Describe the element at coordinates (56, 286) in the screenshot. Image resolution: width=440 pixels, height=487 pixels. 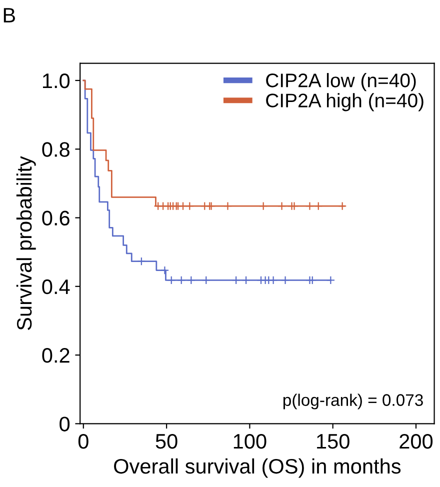
I see `y-tick-label: 0.4` at that location.